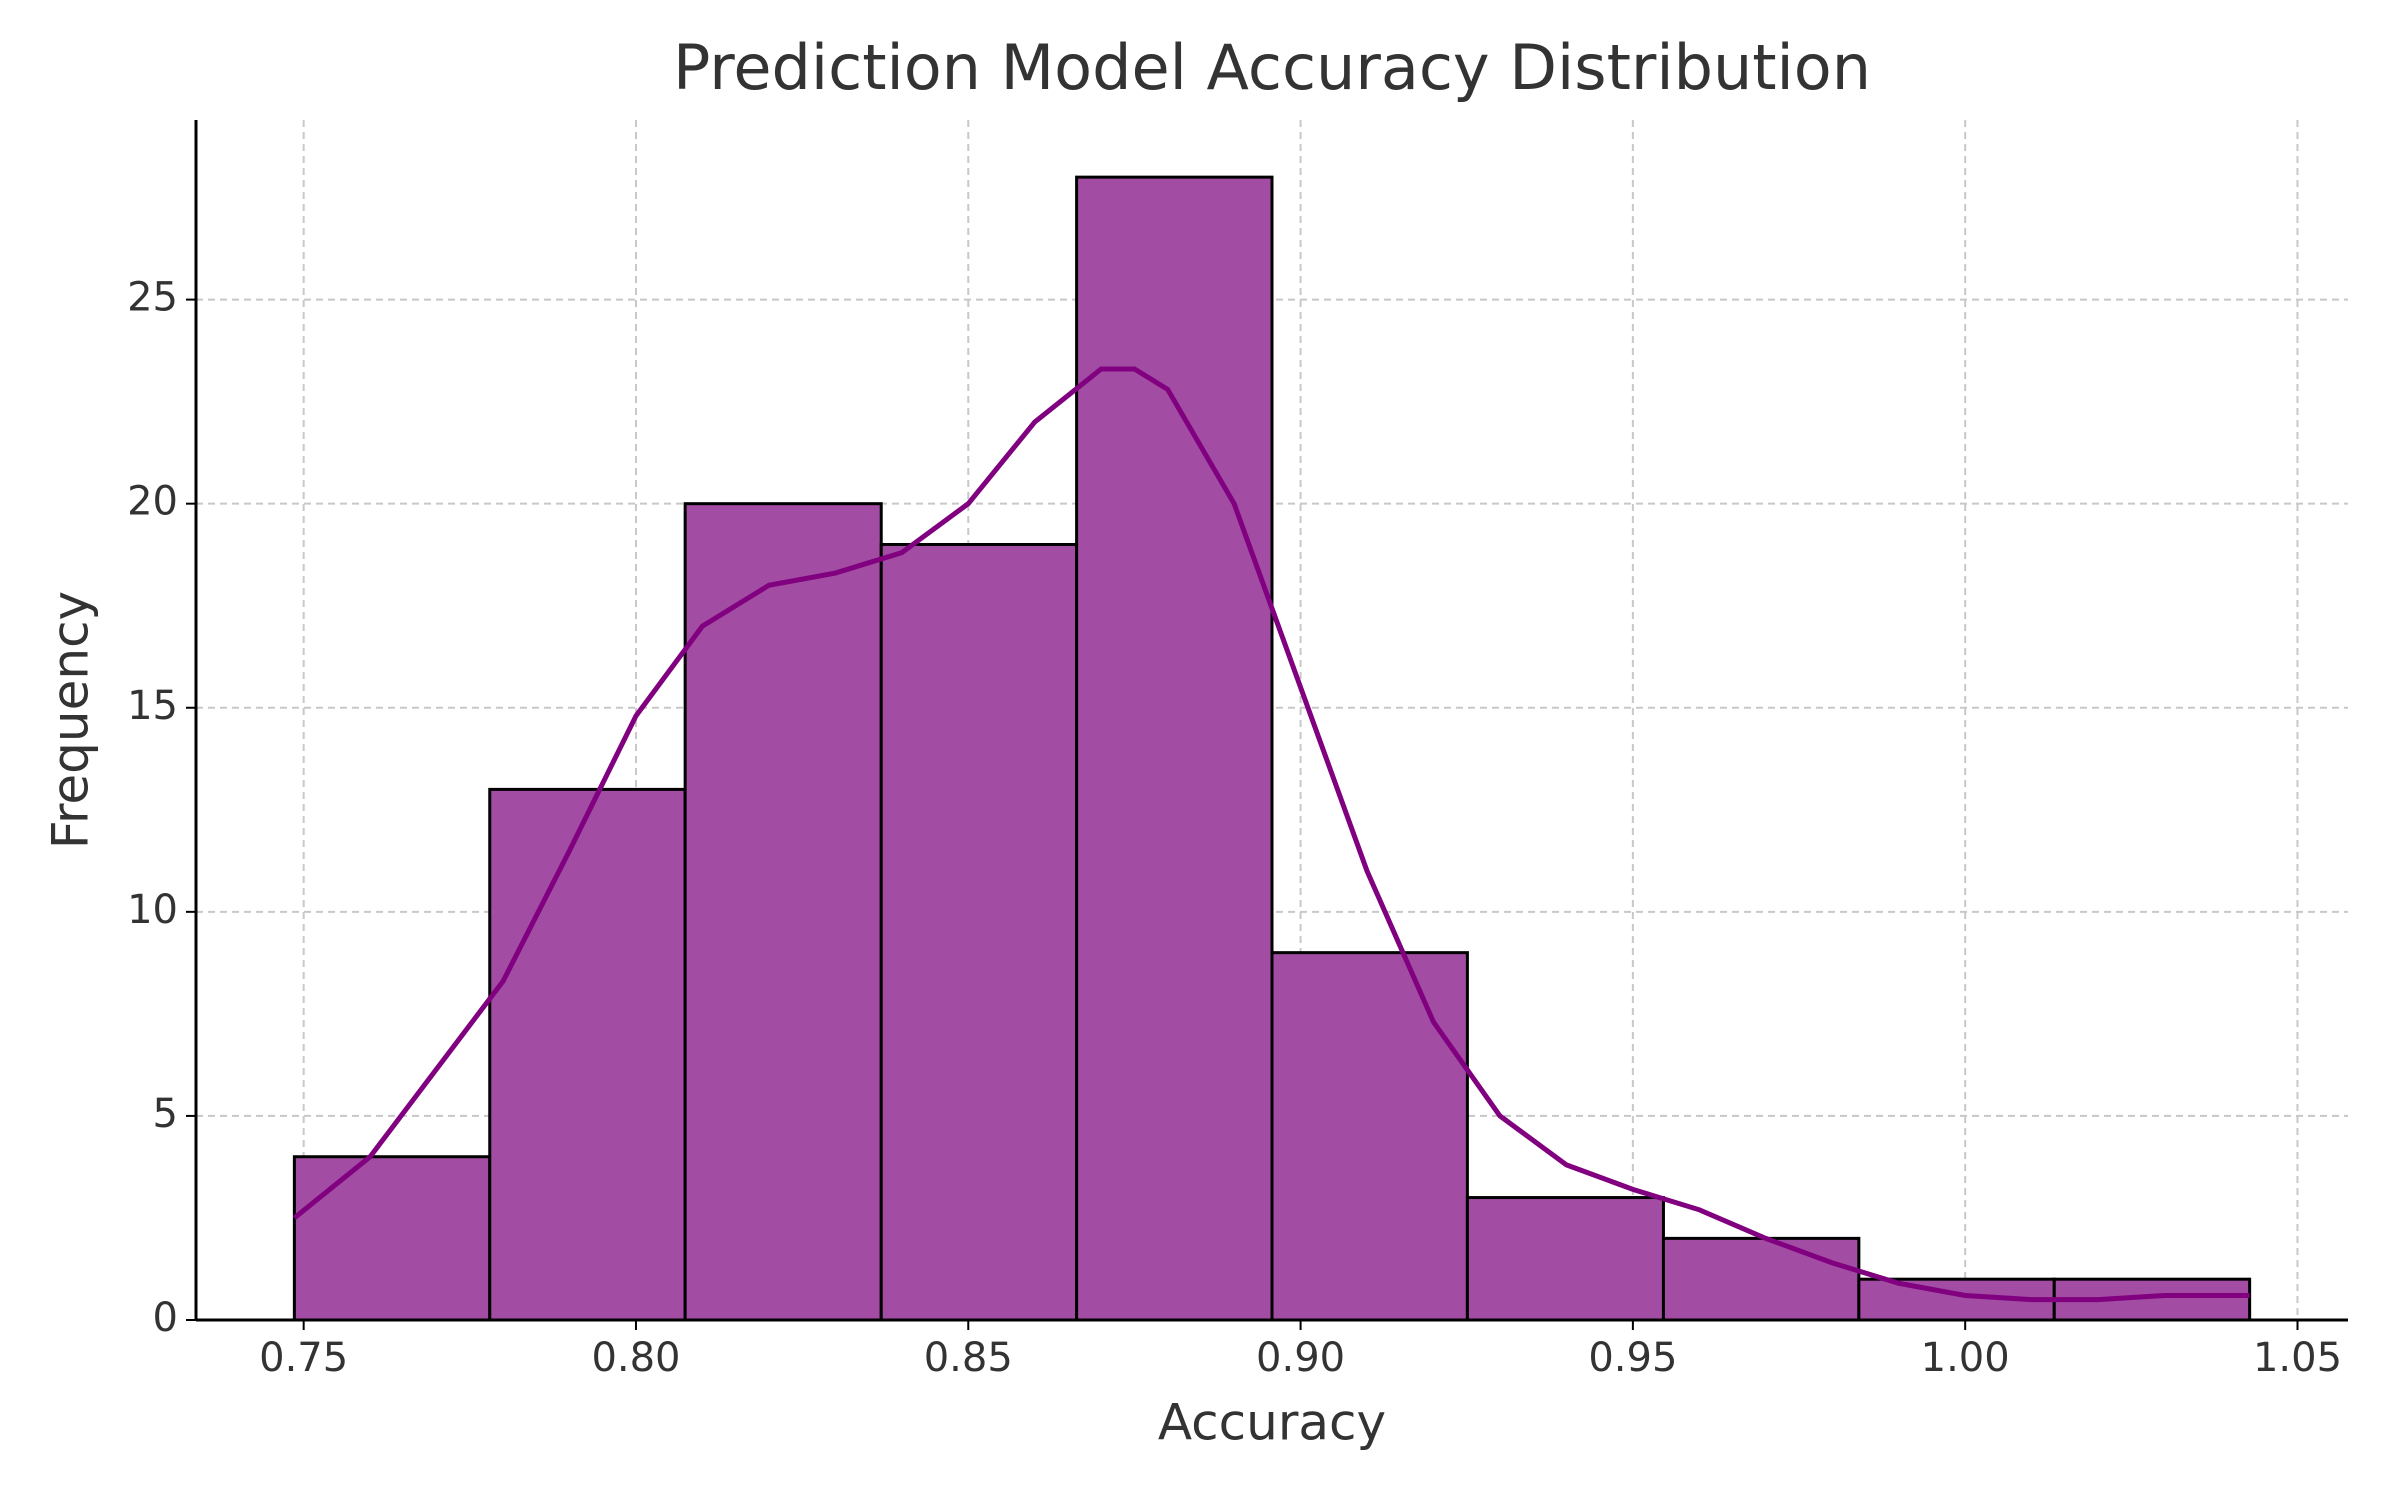 Image resolution: width=2400 pixels, height=1500 pixels. Describe the element at coordinates (1272, 67) in the screenshot. I see `chart-title: Prediction Model Accuracy Distribution` at that location.